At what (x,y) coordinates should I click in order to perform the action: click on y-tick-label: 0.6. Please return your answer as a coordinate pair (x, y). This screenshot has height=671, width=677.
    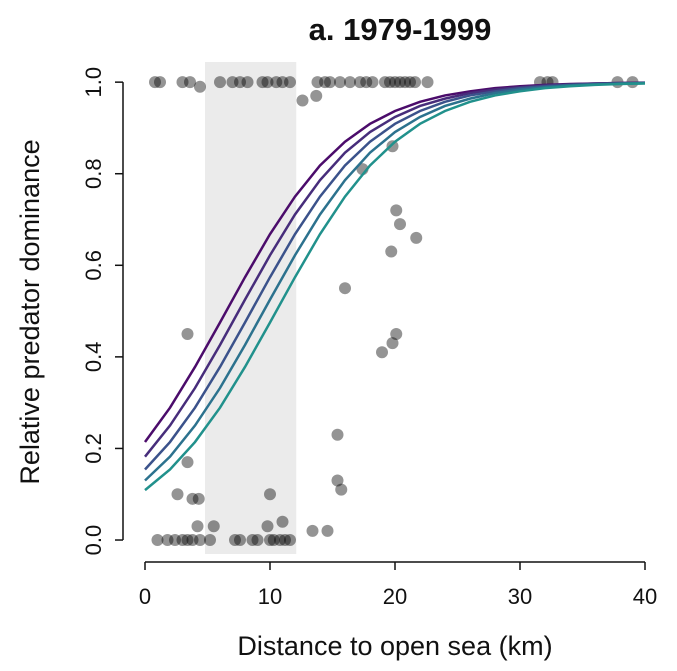
    Looking at the image, I should click on (93, 265).